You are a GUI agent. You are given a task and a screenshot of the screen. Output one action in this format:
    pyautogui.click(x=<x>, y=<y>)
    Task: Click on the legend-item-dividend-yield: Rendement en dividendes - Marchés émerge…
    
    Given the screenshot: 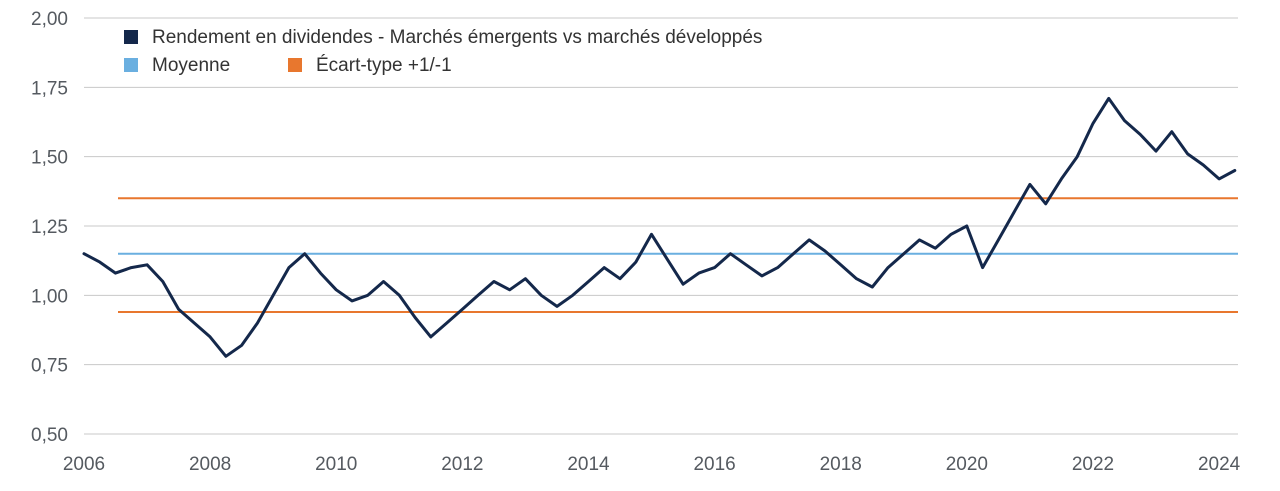 What is the action you would take?
    pyautogui.click(x=443, y=37)
    